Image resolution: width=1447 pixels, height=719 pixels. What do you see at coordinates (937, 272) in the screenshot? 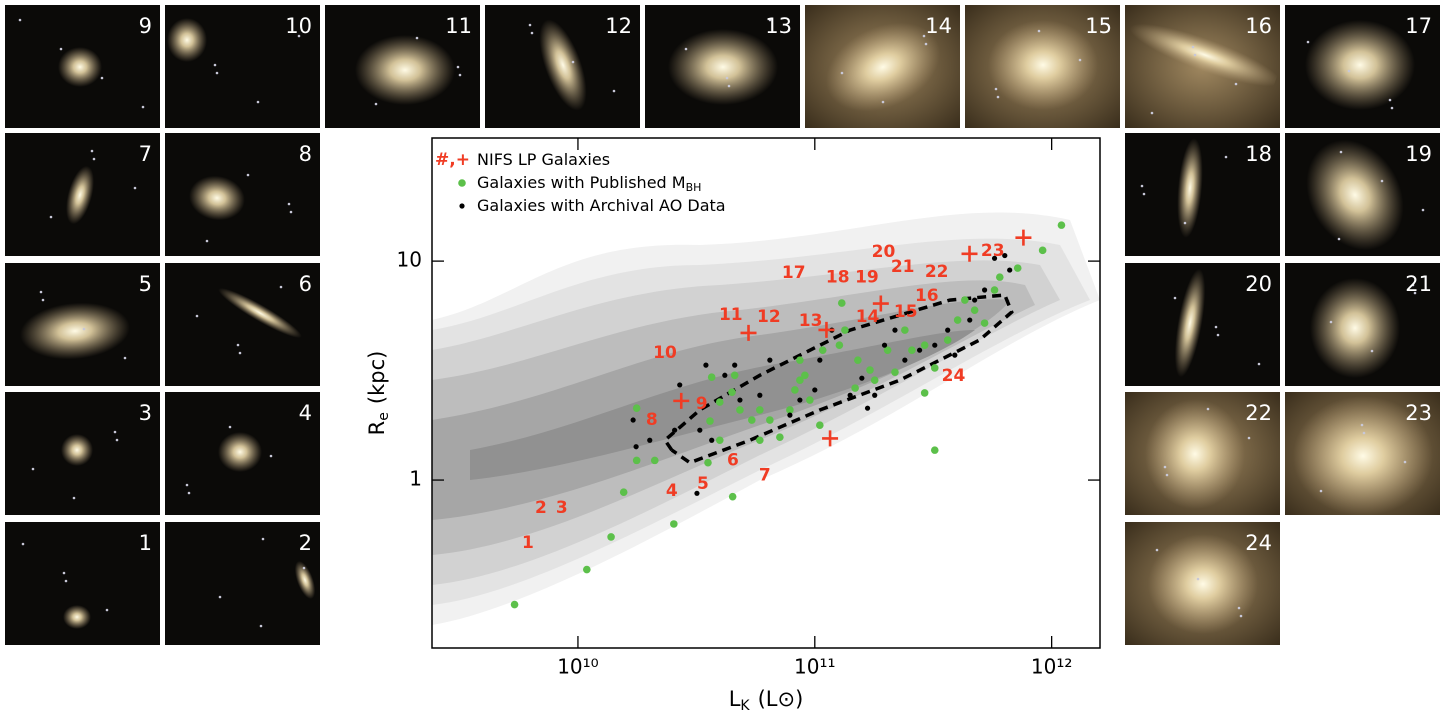
I see `point-label: 22` at bounding box center [937, 272].